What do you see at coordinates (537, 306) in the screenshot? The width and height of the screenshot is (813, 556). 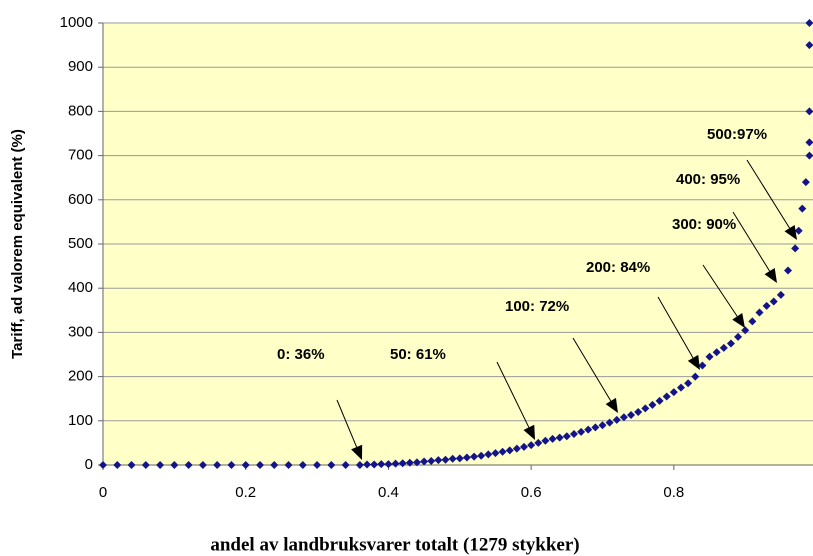 I see `annotation: 100: 72%` at bounding box center [537, 306].